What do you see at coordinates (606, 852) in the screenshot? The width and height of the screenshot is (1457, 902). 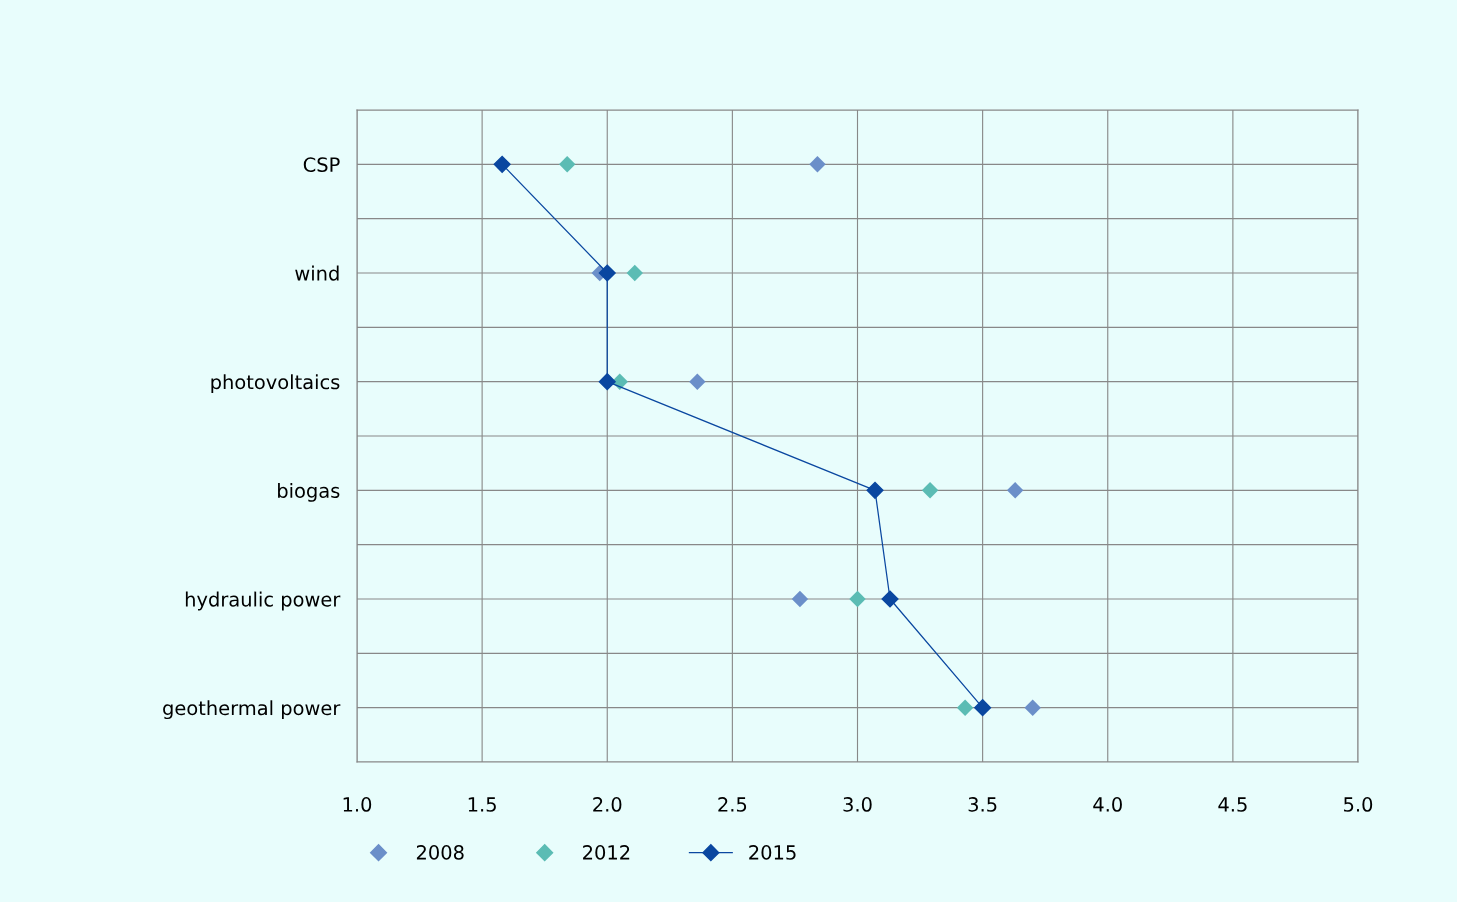 I see `legend-label: 2012` at bounding box center [606, 852].